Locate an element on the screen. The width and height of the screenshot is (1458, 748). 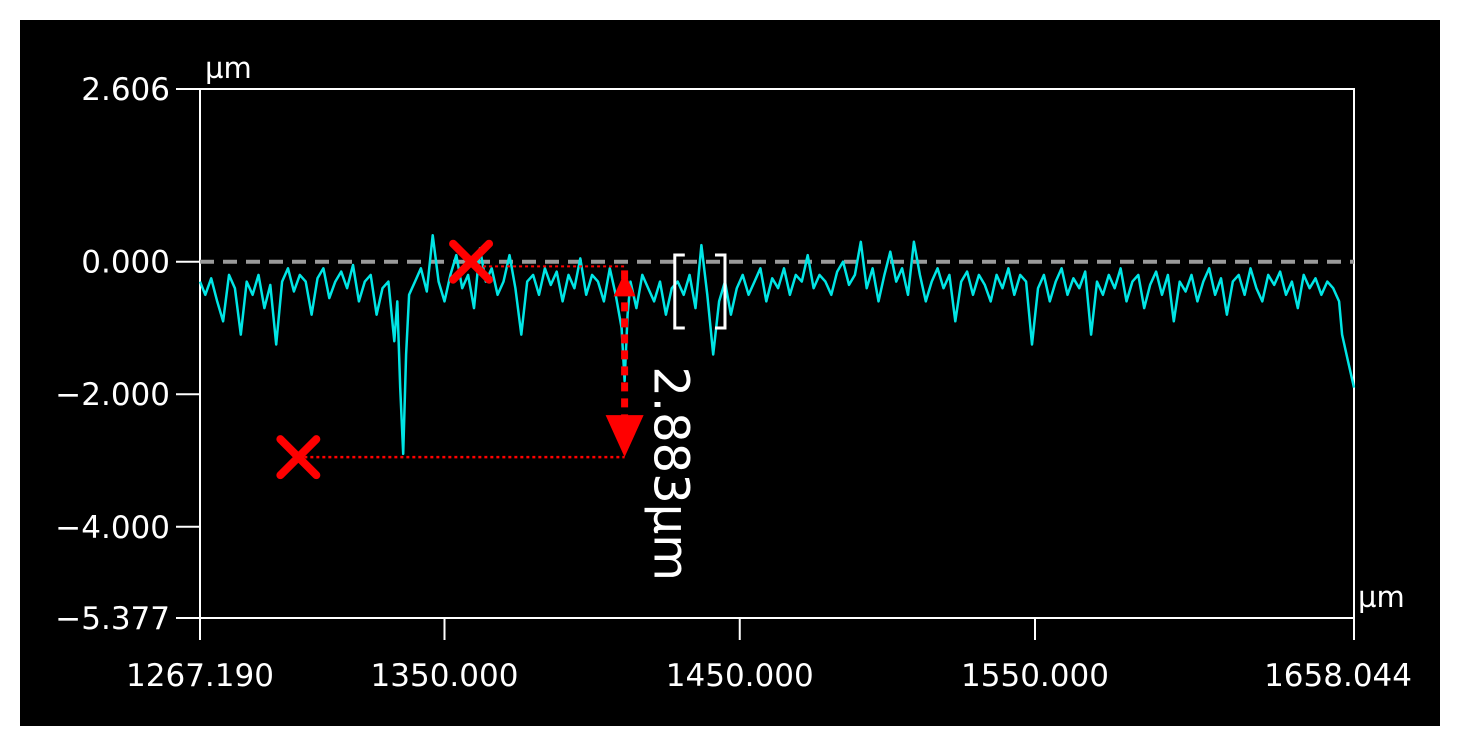
x-tick-label: 1550.000 is located at coordinates (1035, 676).